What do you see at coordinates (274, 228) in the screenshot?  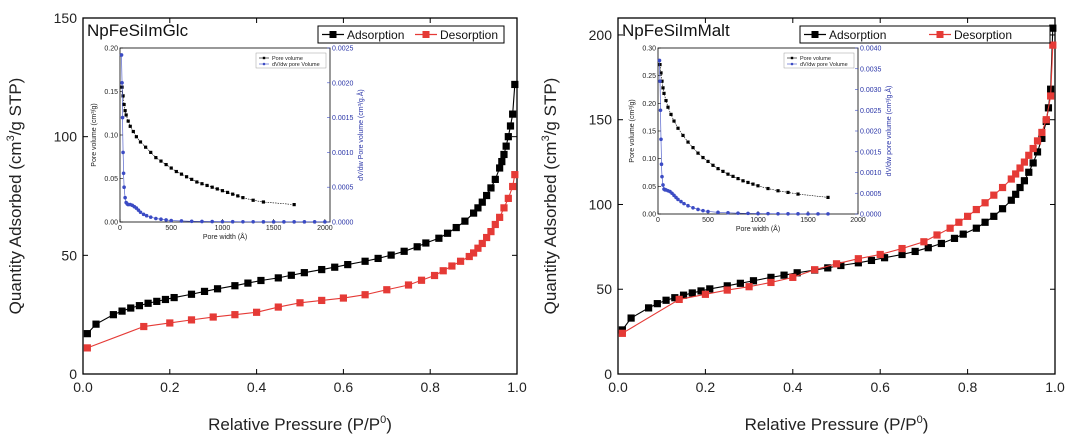 I see `inset-x-tick-label: 1500` at bounding box center [274, 228].